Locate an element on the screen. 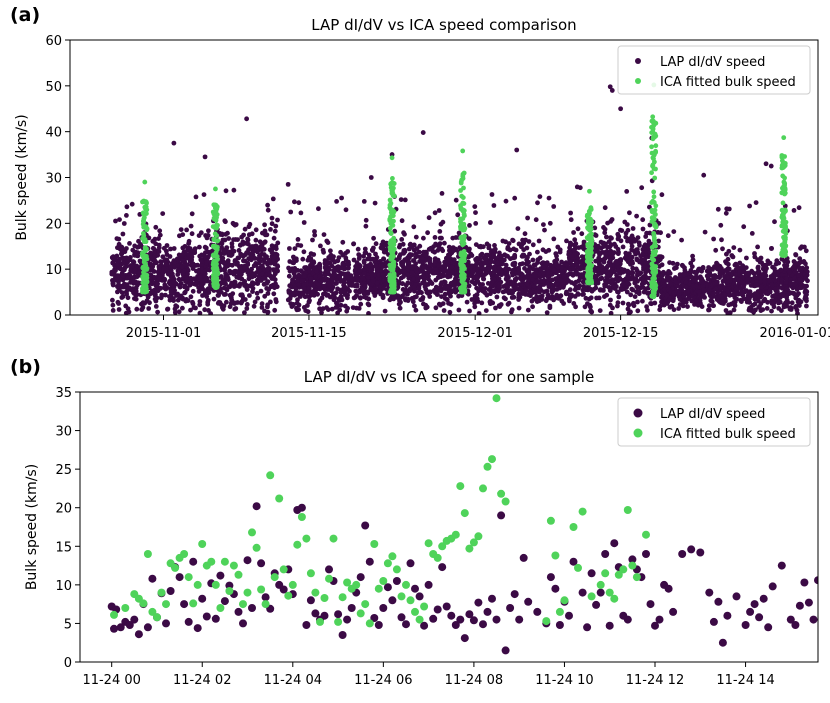 The width and height of the screenshot is (830, 703). y-tick-label: 20 is located at coordinates (53, 224).